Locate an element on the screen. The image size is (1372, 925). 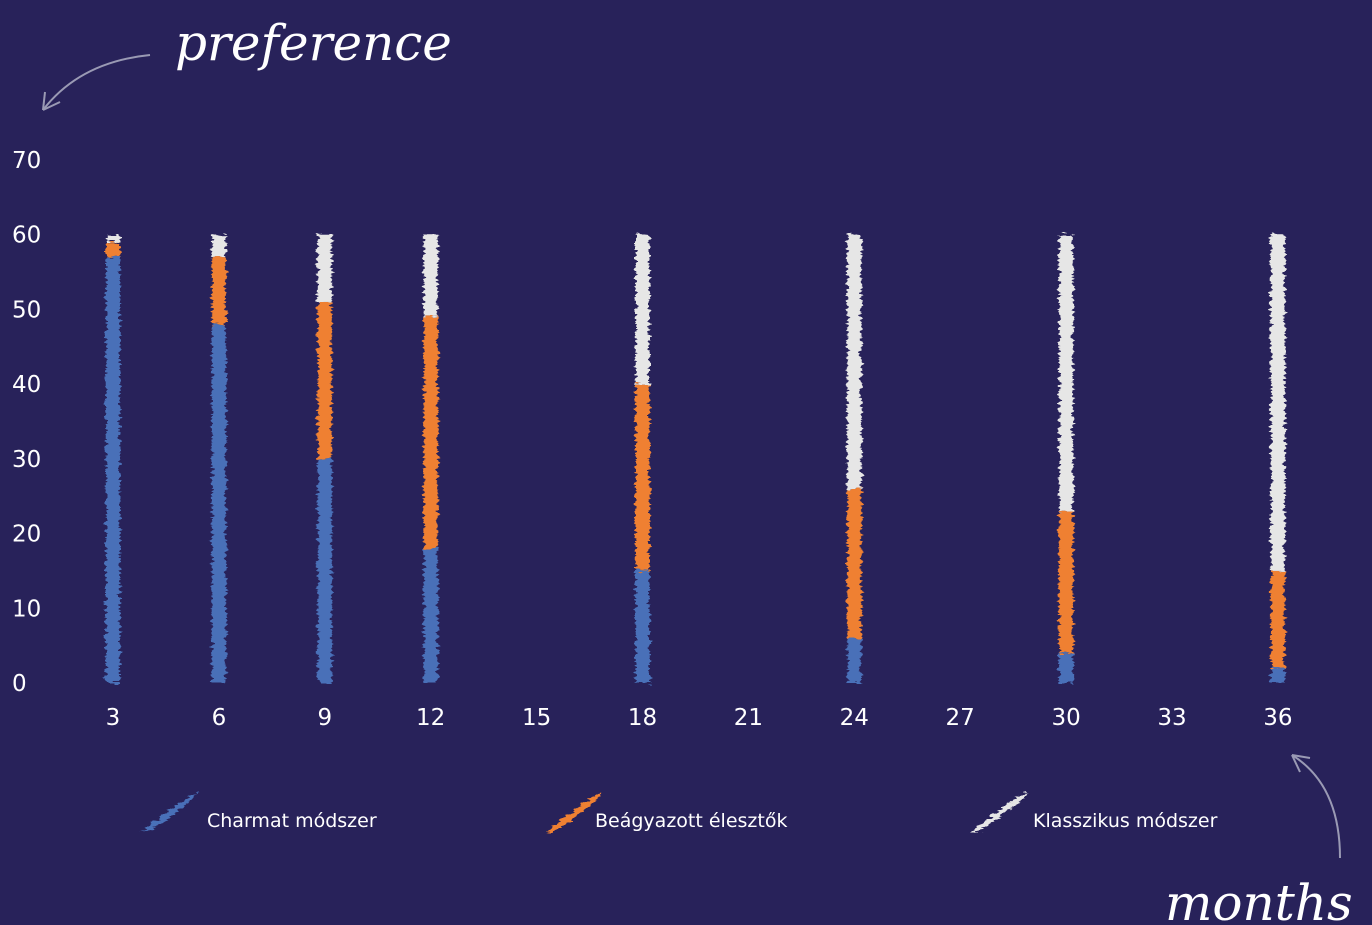
y-axis-ticks: 0 10 20 30 40 50 60 70 is located at coordinates (26, 422).